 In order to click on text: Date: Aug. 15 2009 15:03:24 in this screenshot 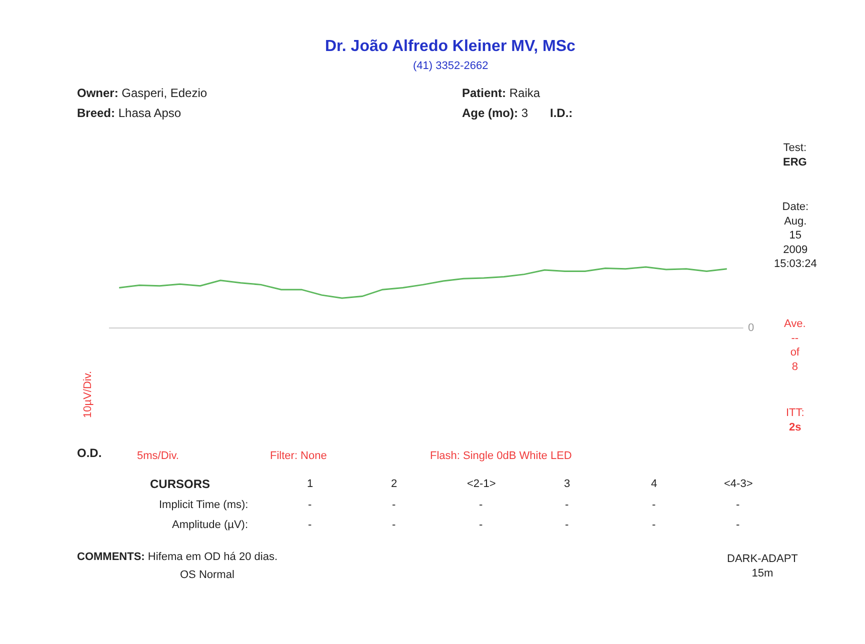, I will do `click(795, 235)`.